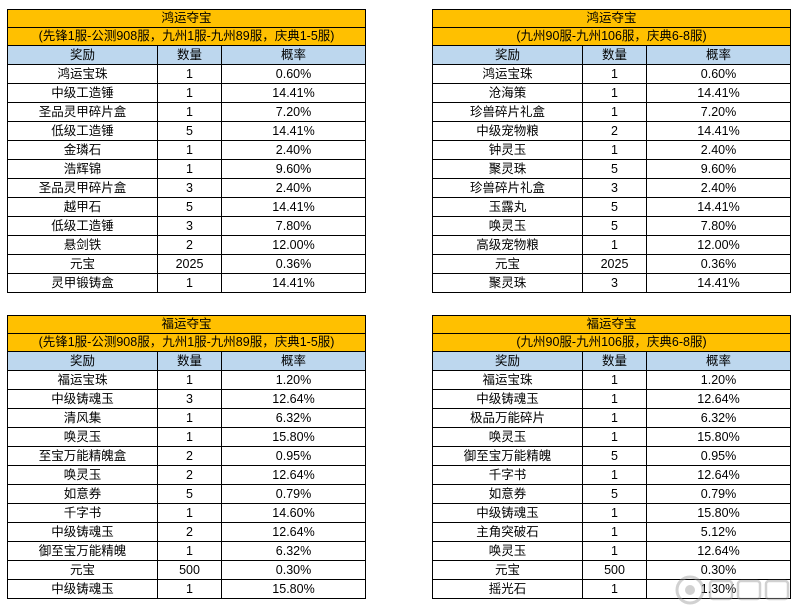 The image size is (800, 609). Describe the element at coordinates (187, 551) in the screenshot. I see `table-row: 御至宝万能精魄 1 6.32%` at that location.